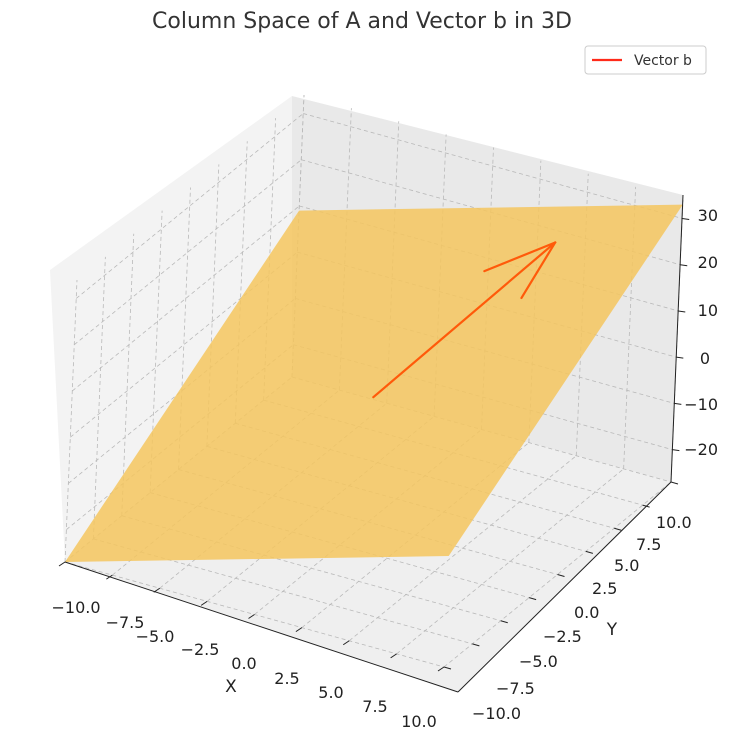 The image size is (732, 751). Describe the element at coordinates (125, 622) in the screenshot. I see `x-tick-label: −7.5` at that location.